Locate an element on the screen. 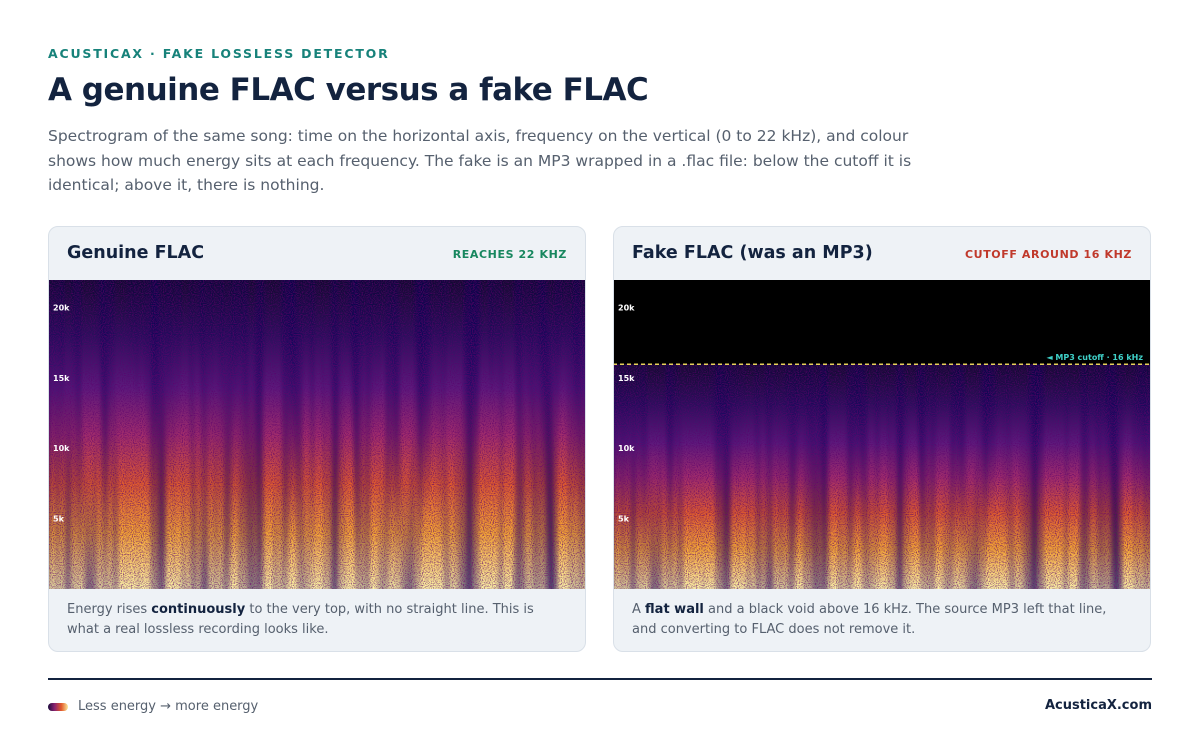 The height and width of the screenshot is (751, 1200). panel-title: Fake FLAC (was an MP3) is located at coordinates (752, 253).